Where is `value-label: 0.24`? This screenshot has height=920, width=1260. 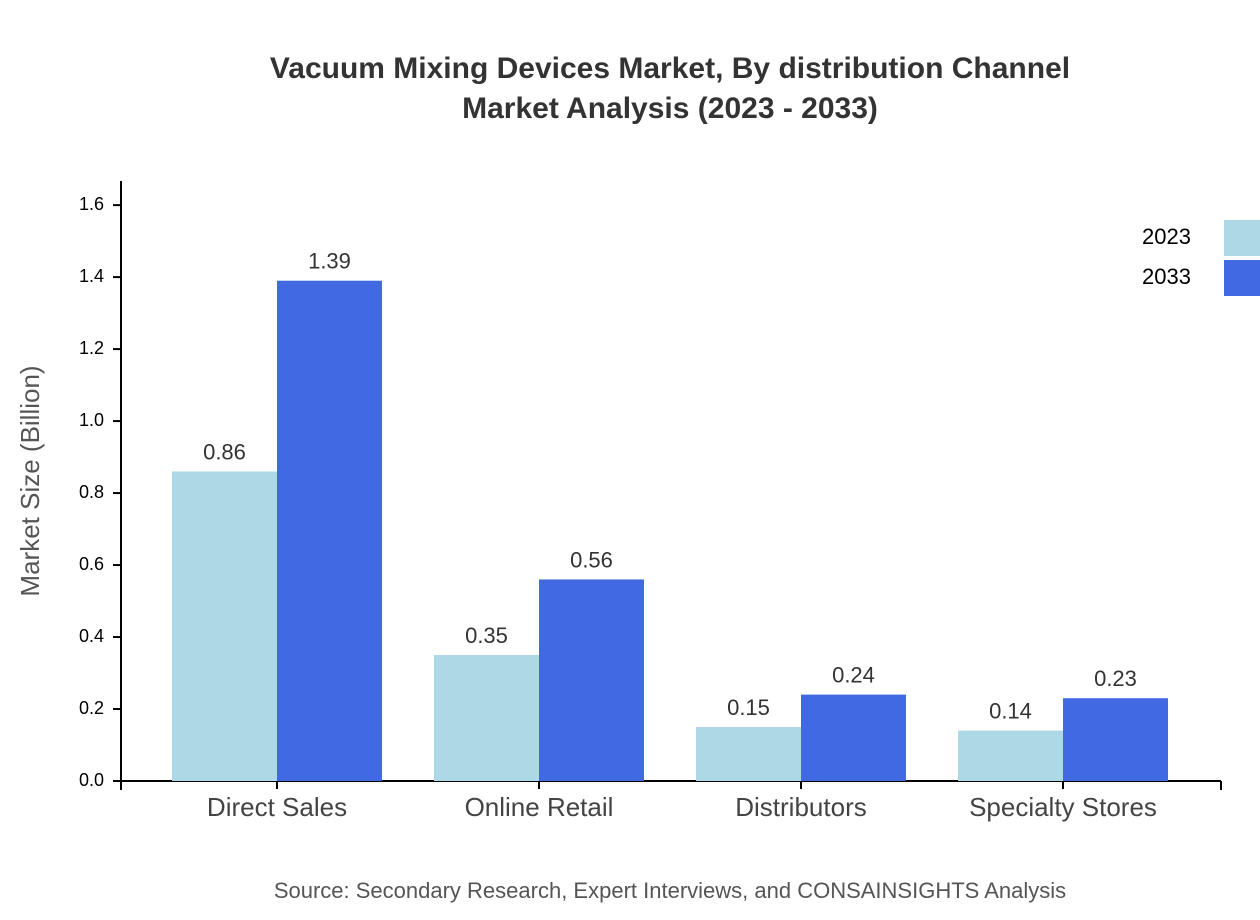
value-label: 0.24 is located at coordinates (853, 674).